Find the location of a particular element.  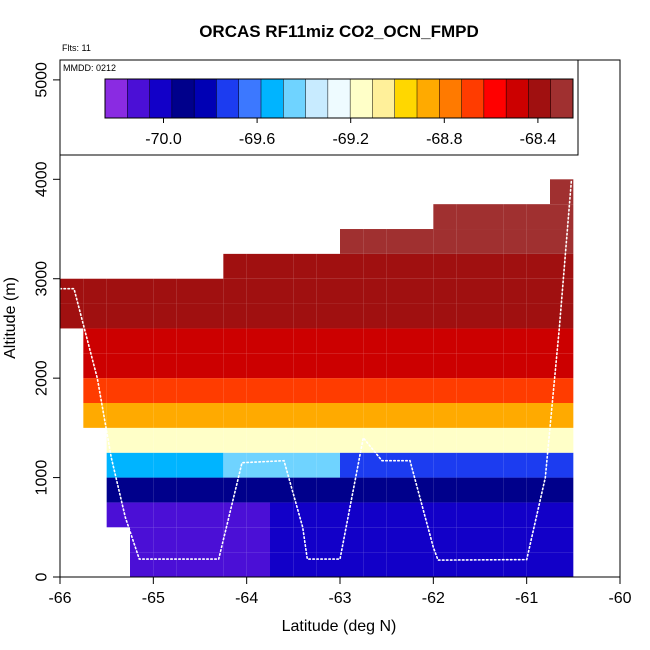

x-tick-label: -64 is located at coordinates (246, 598).